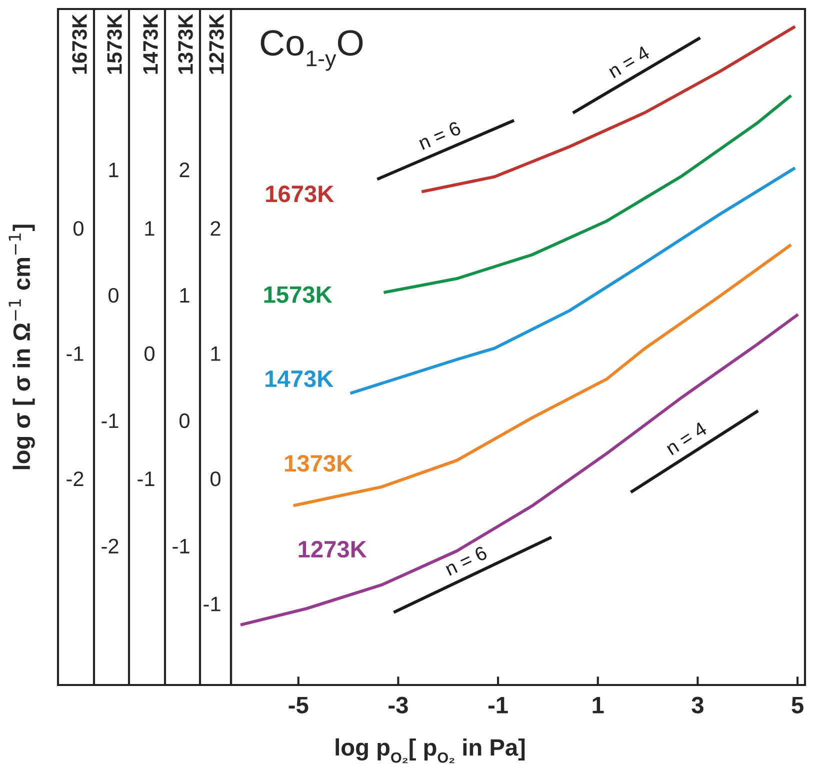  I want to click on x-tick-label: -5, so click(298, 705).